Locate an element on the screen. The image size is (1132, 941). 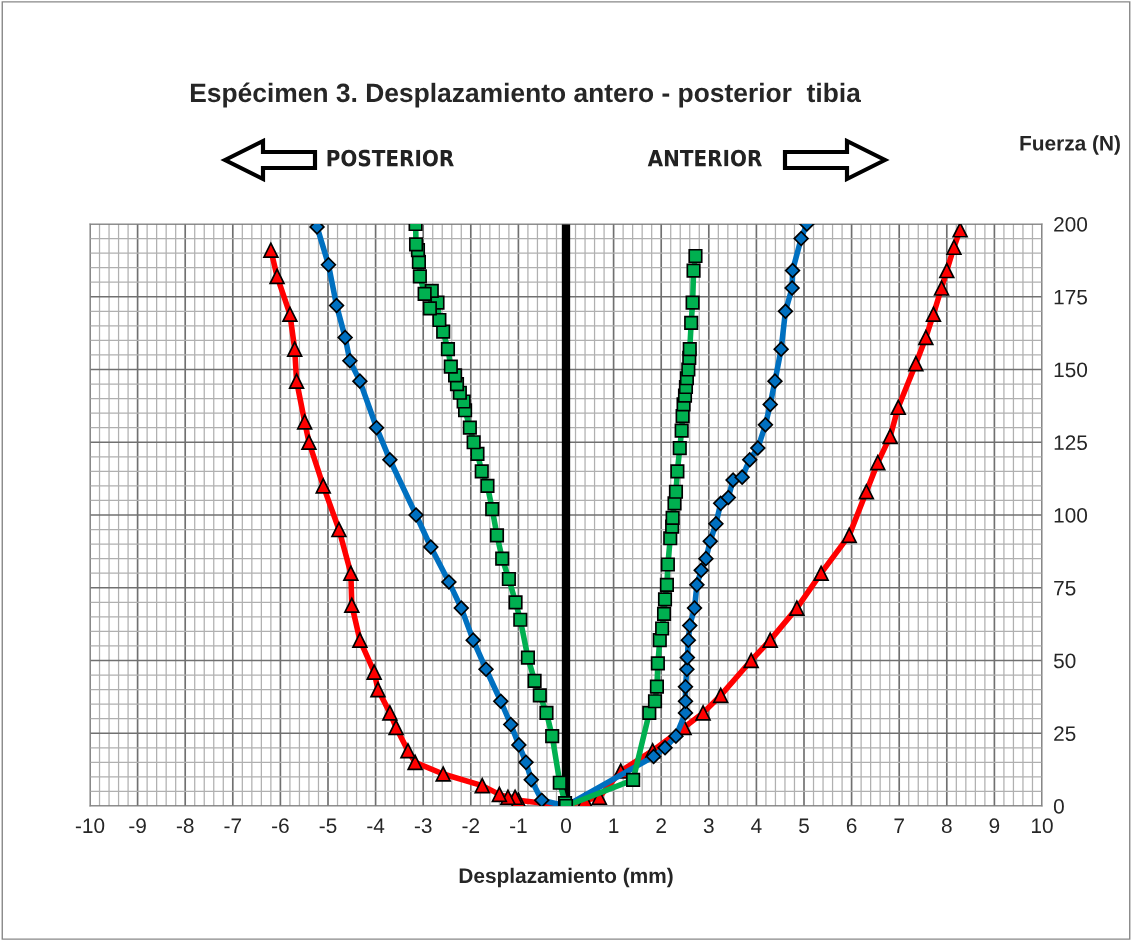
y-tick-label: 50 is located at coordinates (1064, 661).